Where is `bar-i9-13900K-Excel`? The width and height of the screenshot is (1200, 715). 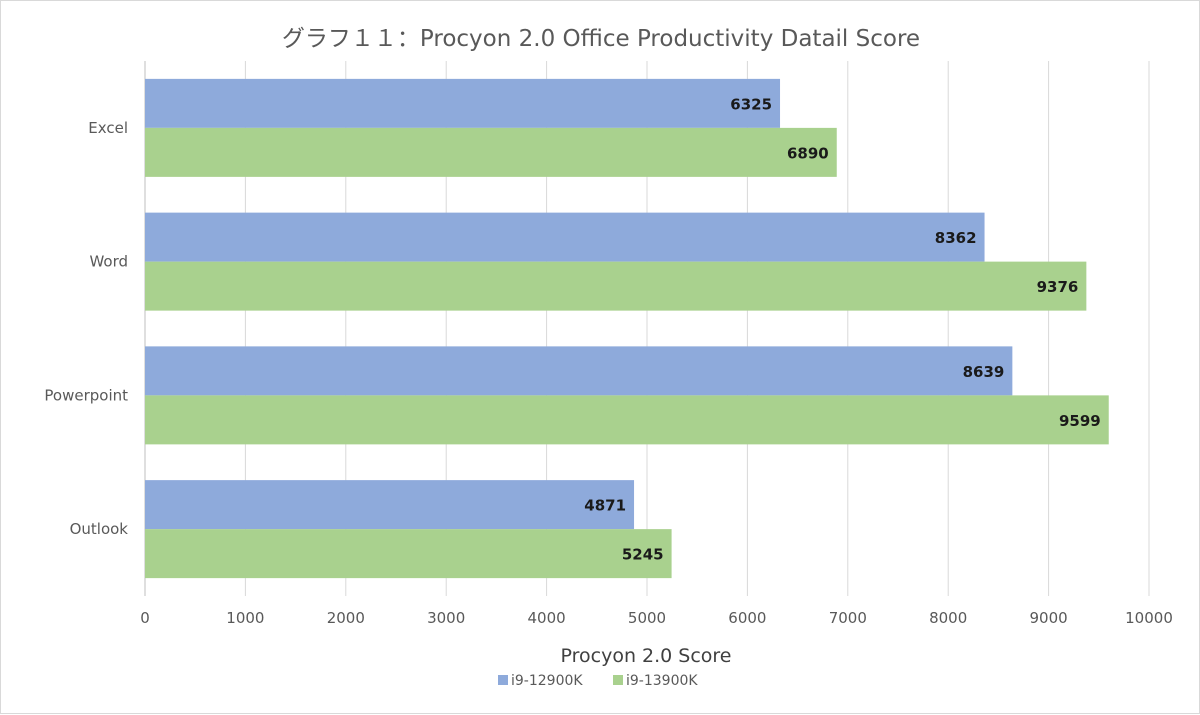
bar-i9-13900K-Excel is located at coordinates (491, 152).